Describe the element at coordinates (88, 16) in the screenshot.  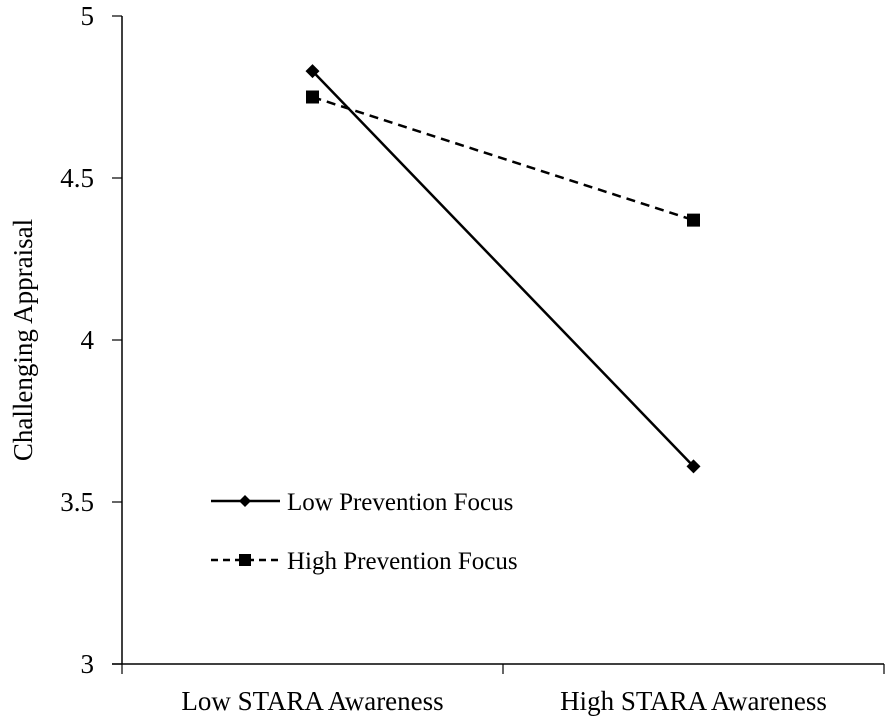
I see `y-tick-label: 5` at that location.